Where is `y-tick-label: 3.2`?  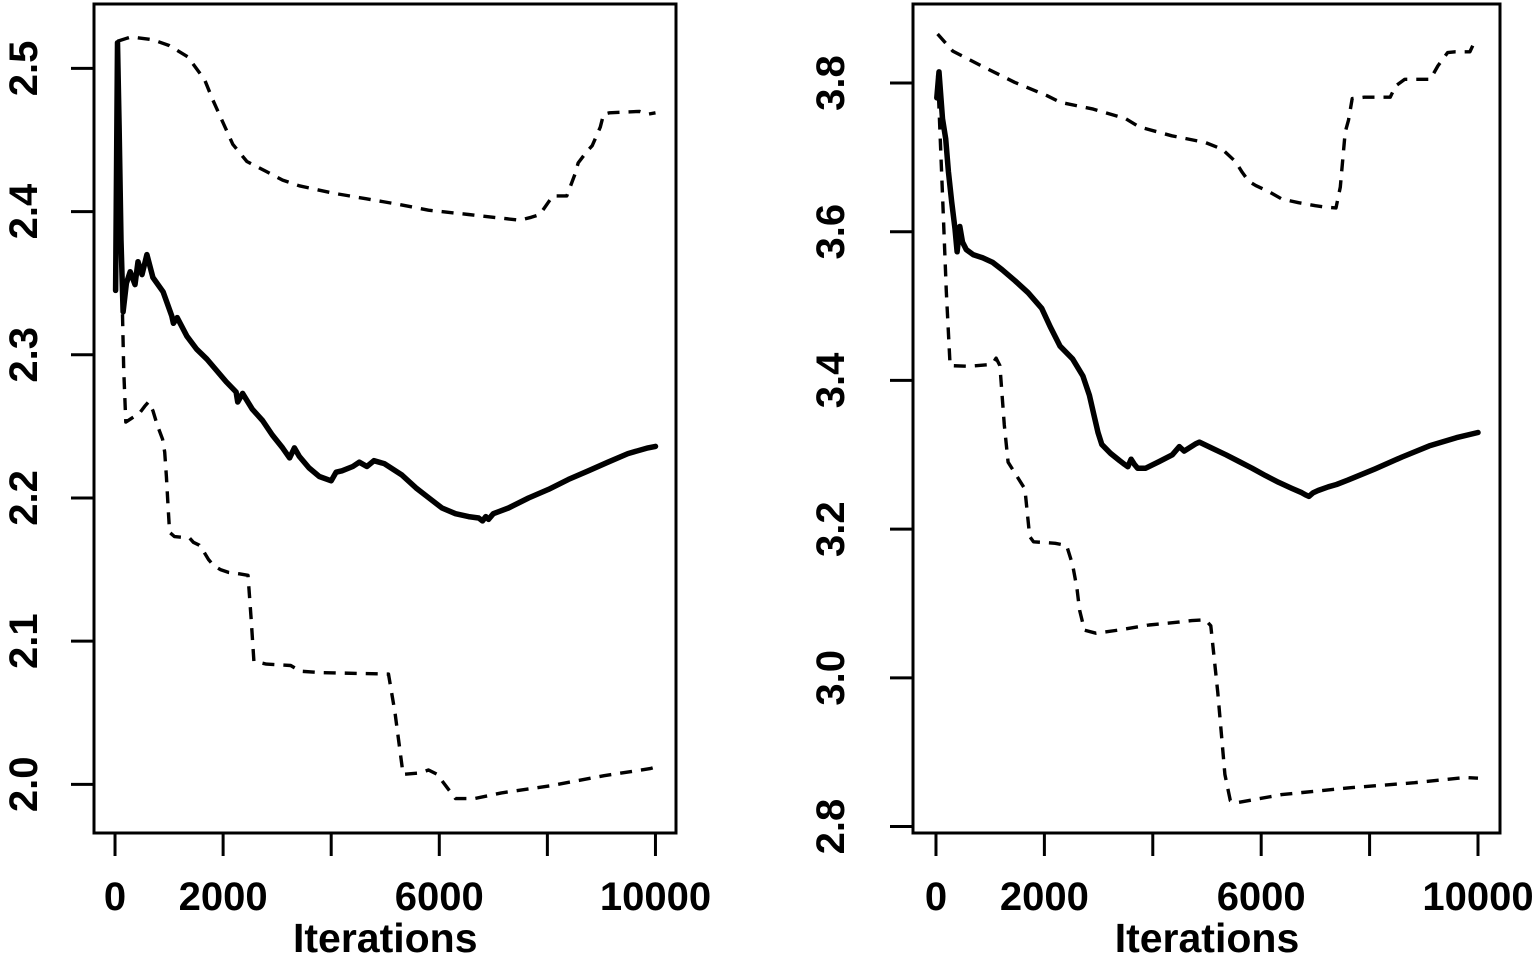
y-tick-label: 3.2 is located at coordinates (831, 529).